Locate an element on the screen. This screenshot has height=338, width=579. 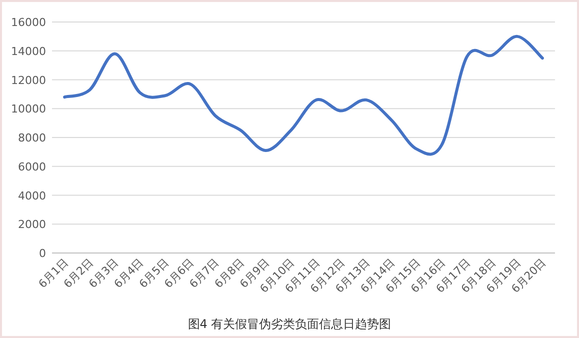
text: 图4 有关假冒伪劣类负面信息日趋势图 is located at coordinates (290, 324).